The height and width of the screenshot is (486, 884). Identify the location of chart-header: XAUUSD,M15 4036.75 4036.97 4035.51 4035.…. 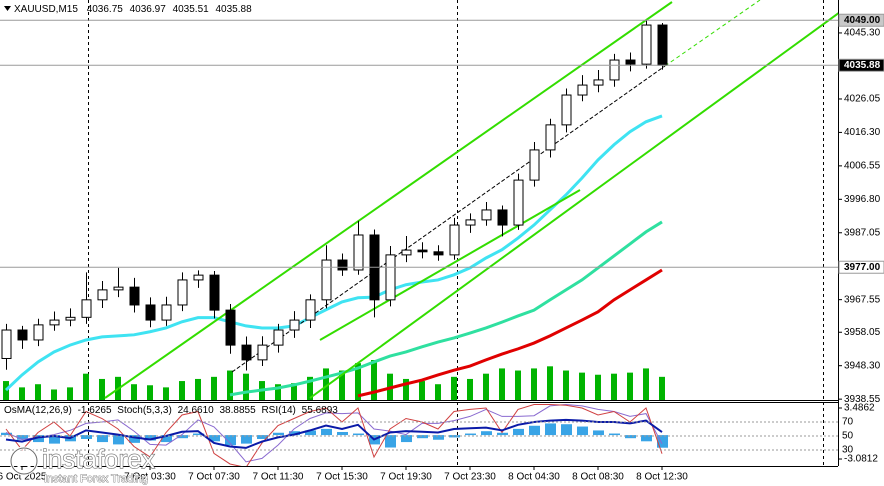
(133, 9).